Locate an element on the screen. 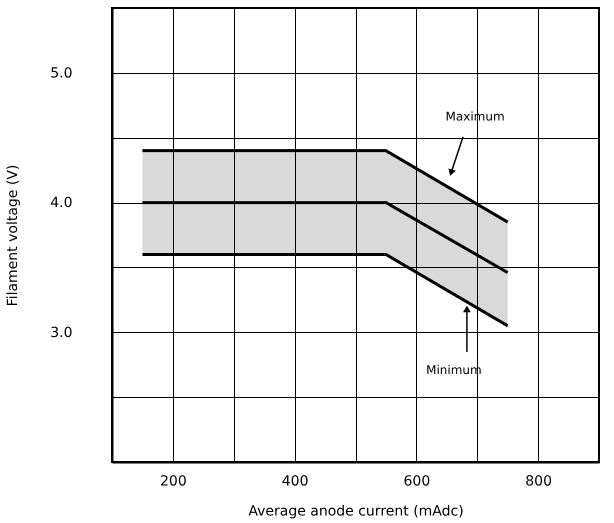 This screenshot has height=523, width=614. y-axis-title: Filament voltage (V) is located at coordinates (13, 235).